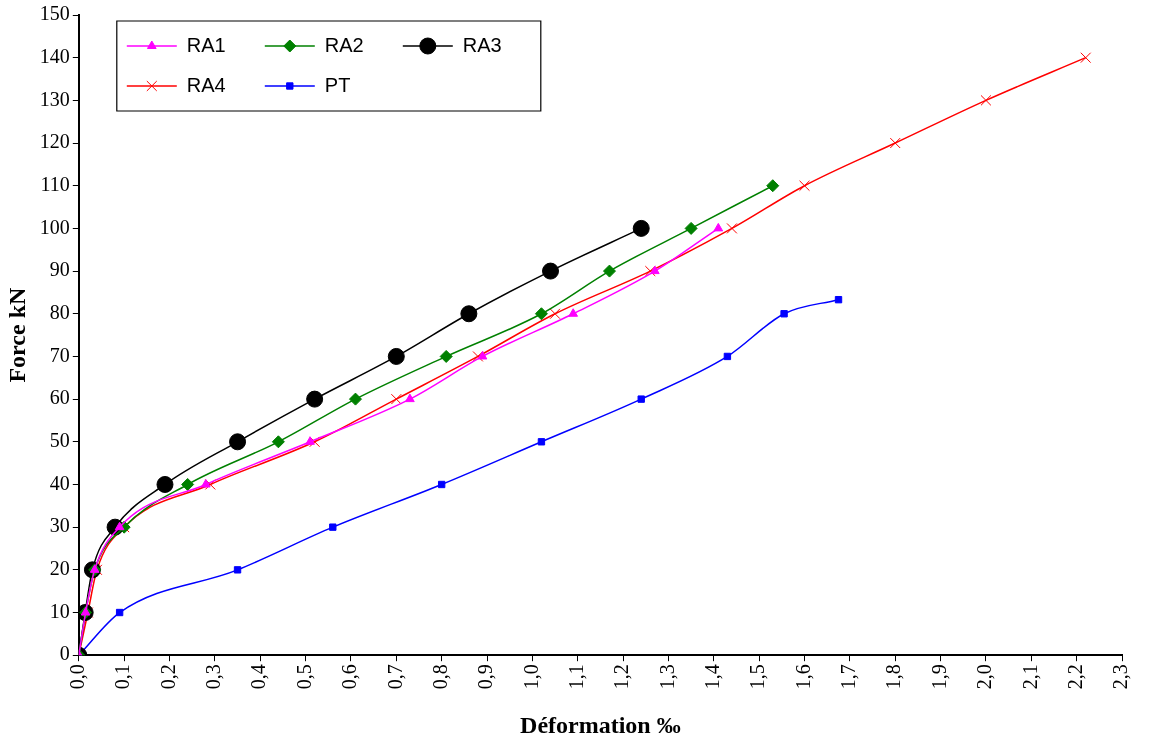 Image resolution: width=1149 pixels, height=745 pixels. What do you see at coordinates (59, 312) in the screenshot?
I see `y-tick-label: 80` at bounding box center [59, 312].